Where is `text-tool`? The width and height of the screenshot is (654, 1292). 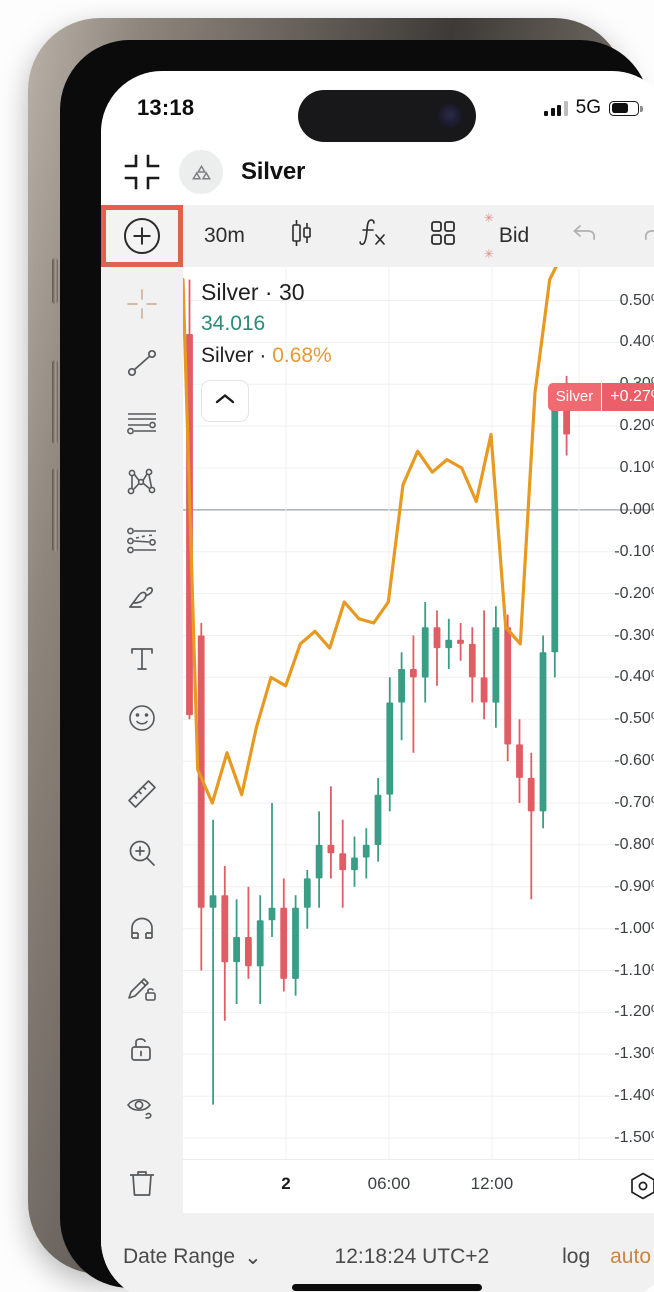 text-tool is located at coordinates (142, 661).